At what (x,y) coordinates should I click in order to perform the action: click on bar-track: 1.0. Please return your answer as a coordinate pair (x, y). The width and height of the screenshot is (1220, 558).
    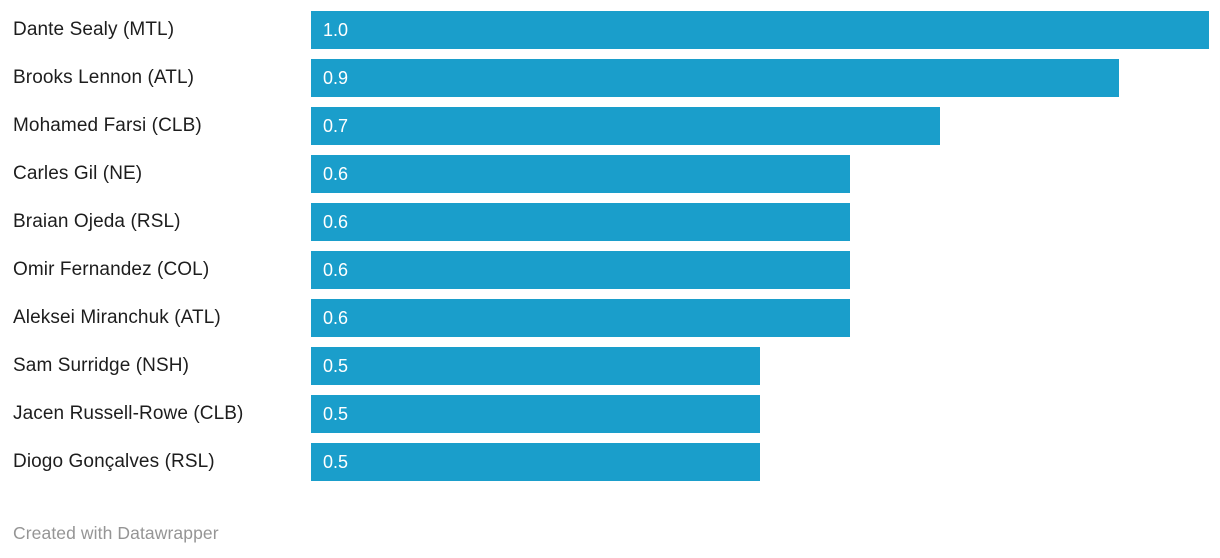
    Looking at the image, I should click on (760, 30).